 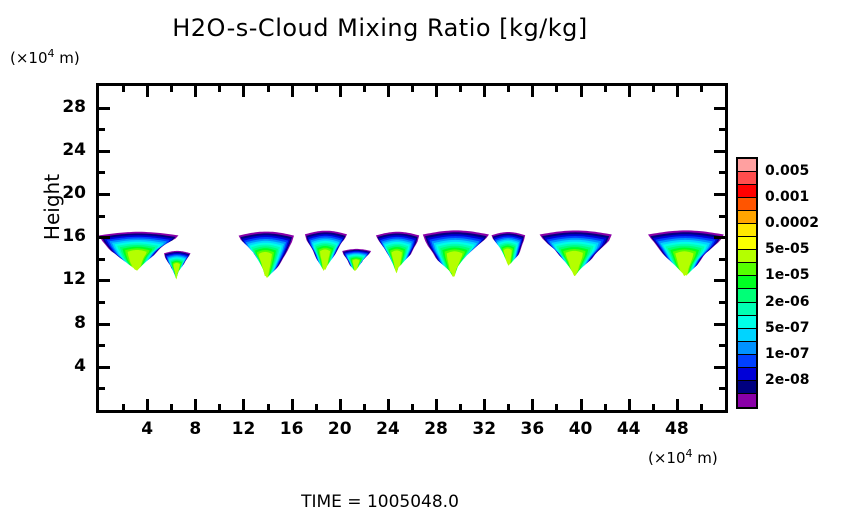 I want to click on y-axis-unit-exponent: 4, so click(x=51, y=53).